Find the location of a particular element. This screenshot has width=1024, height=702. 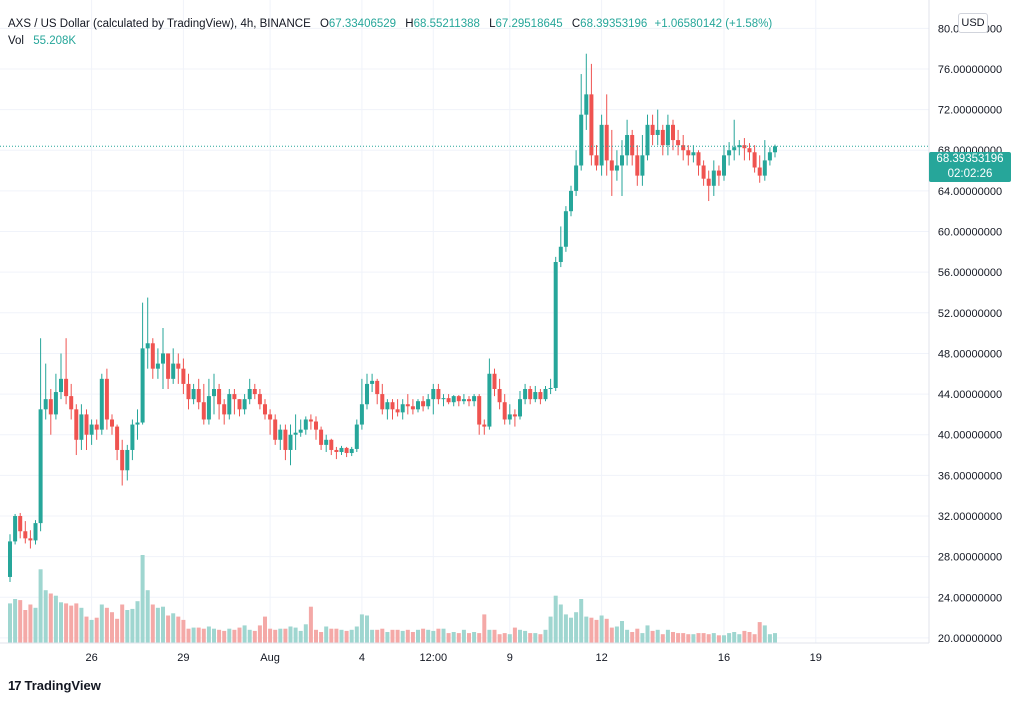

y-tick-label: 36.00000000 is located at coordinates (970, 476).